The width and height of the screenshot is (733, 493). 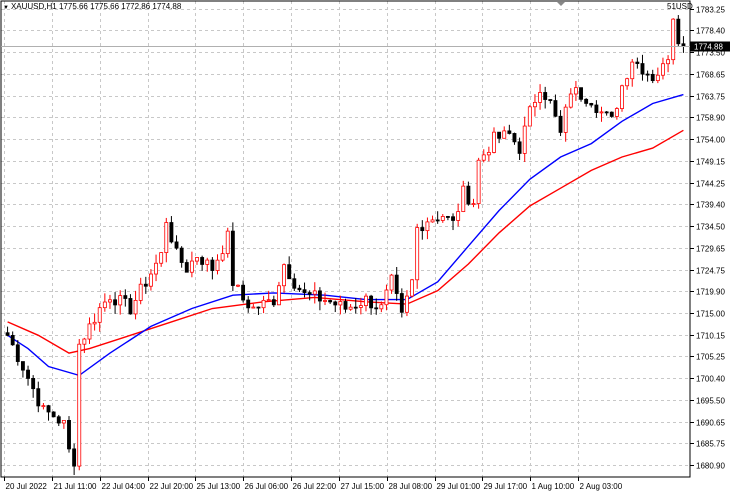 What do you see at coordinates (710, 357) in the screenshot?
I see `y-tick-label: 1705.25` at bounding box center [710, 357].